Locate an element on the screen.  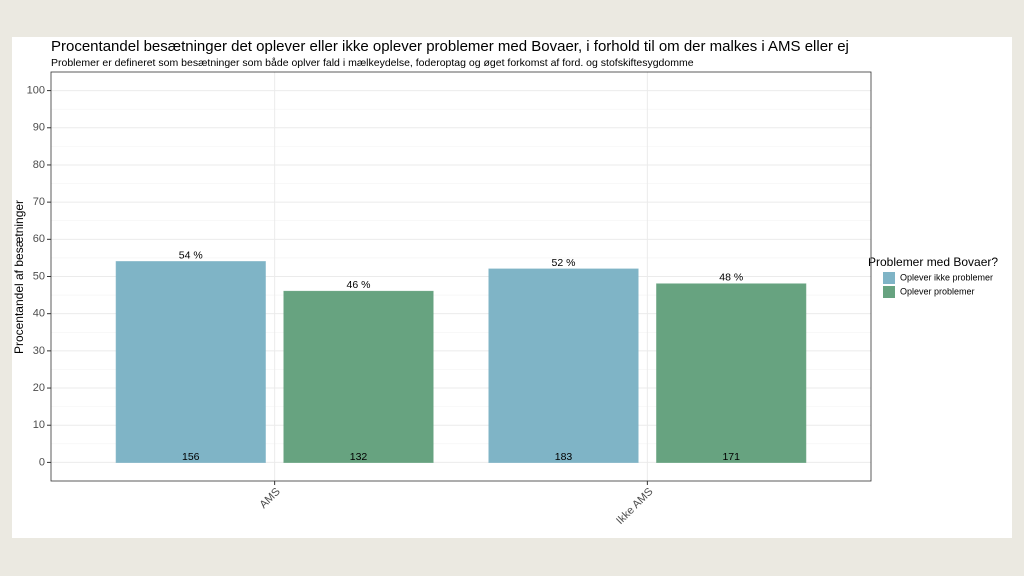
y-tick-label: 100 is located at coordinates (36, 90).